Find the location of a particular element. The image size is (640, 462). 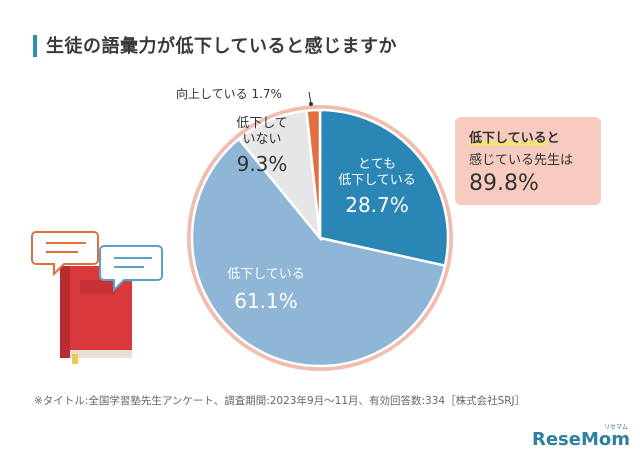

callout-line1: 低下していると is located at coordinates (514, 136).